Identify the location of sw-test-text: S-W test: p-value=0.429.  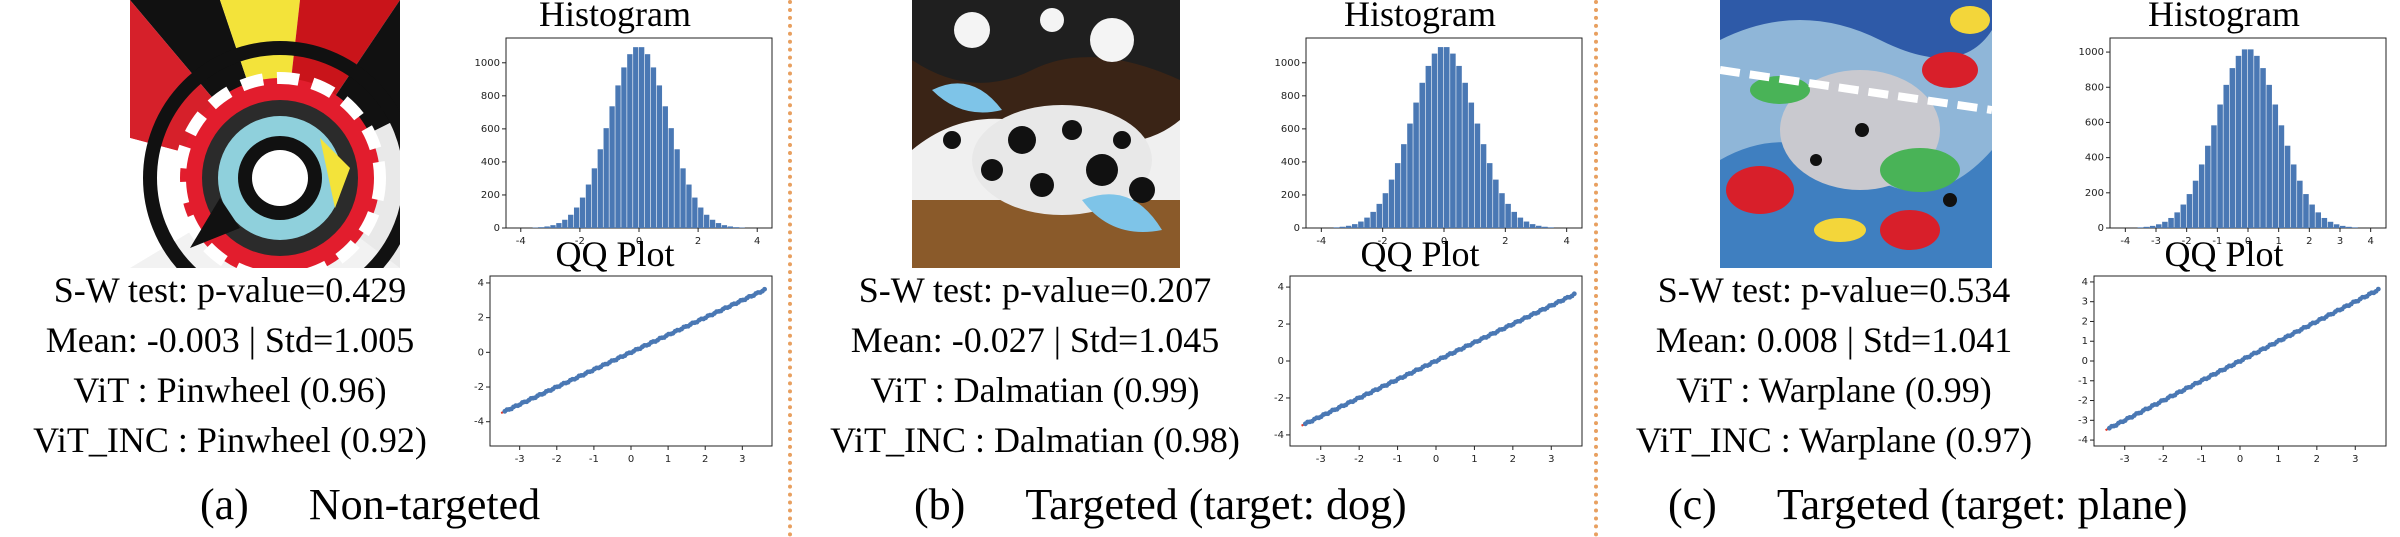
(230, 290).